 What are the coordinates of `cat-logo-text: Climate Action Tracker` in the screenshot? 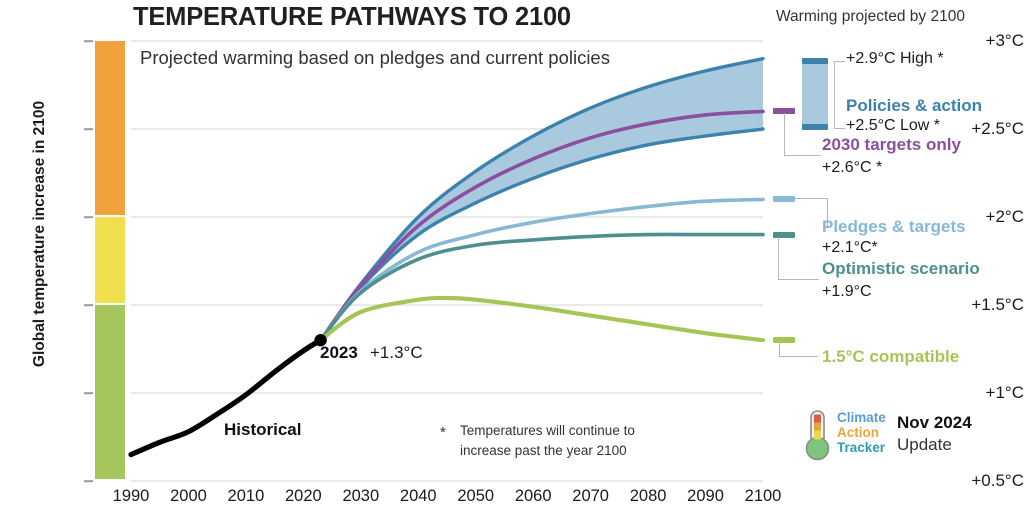 It's located at (861, 432).